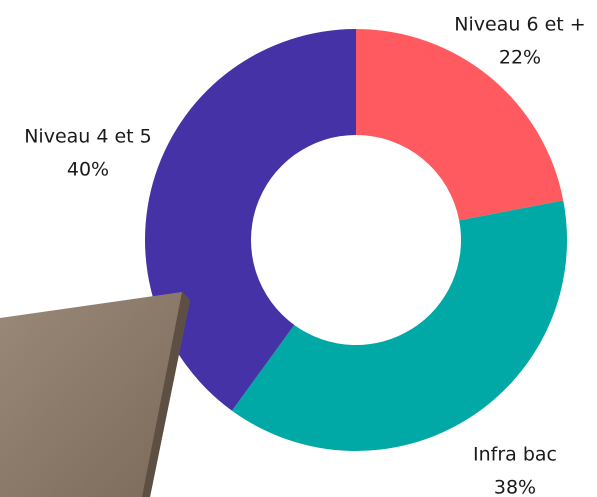  Describe the element at coordinates (515, 455) in the screenshot. I see `slice-label: Infra bac` at that location.